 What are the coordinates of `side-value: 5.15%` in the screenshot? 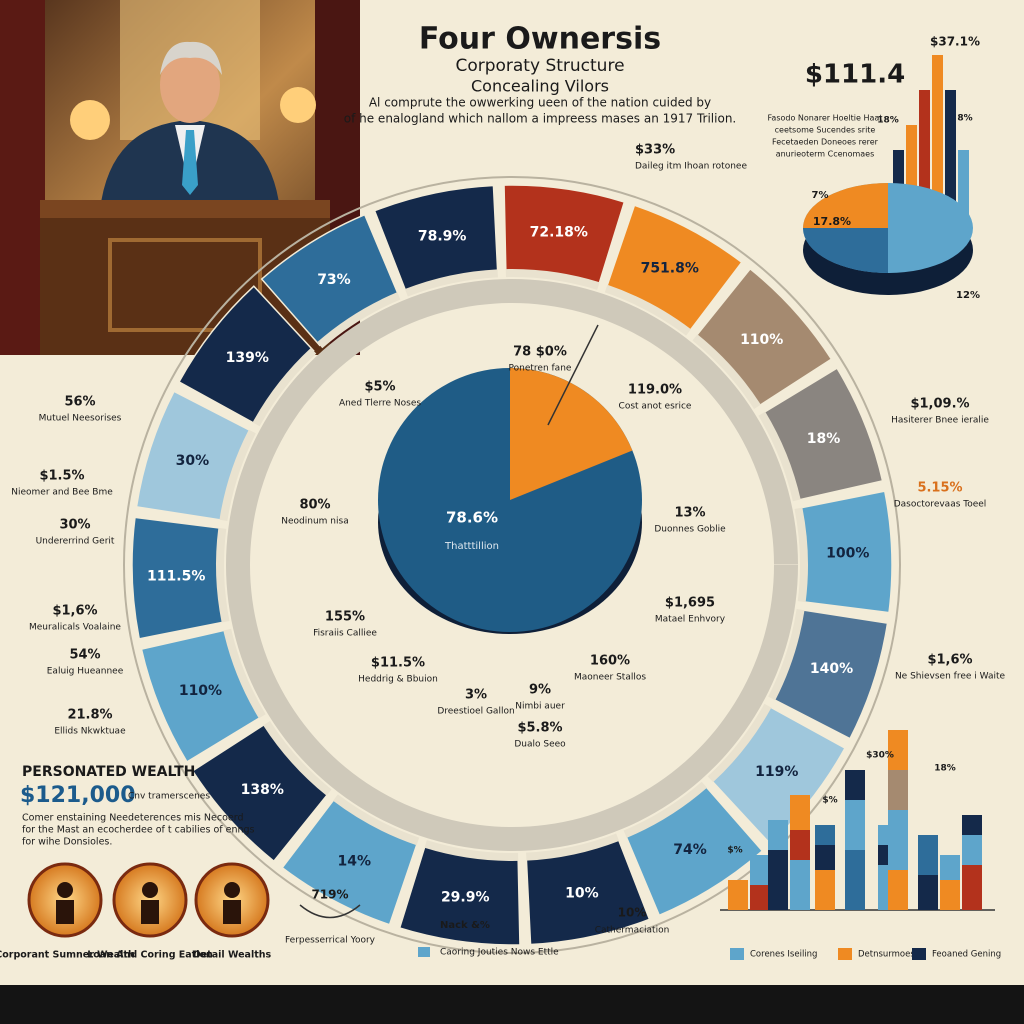 It's located at (939, 488).